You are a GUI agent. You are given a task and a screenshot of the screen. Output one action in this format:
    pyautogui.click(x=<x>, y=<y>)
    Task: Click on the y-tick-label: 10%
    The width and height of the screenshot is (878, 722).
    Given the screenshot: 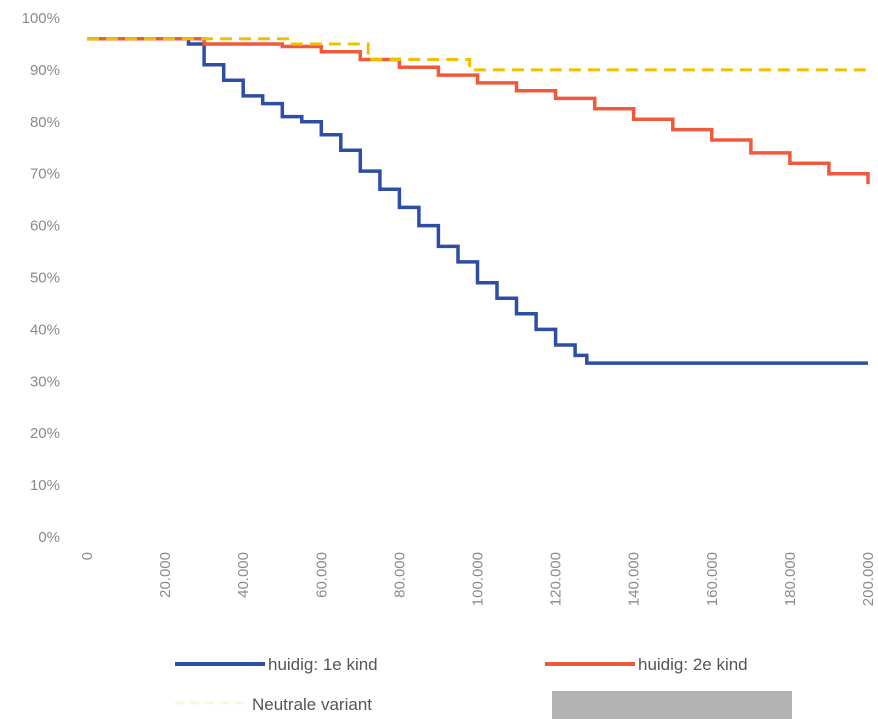 What is the action you would take?
    pyautogui.click(x=45, y=485)
    